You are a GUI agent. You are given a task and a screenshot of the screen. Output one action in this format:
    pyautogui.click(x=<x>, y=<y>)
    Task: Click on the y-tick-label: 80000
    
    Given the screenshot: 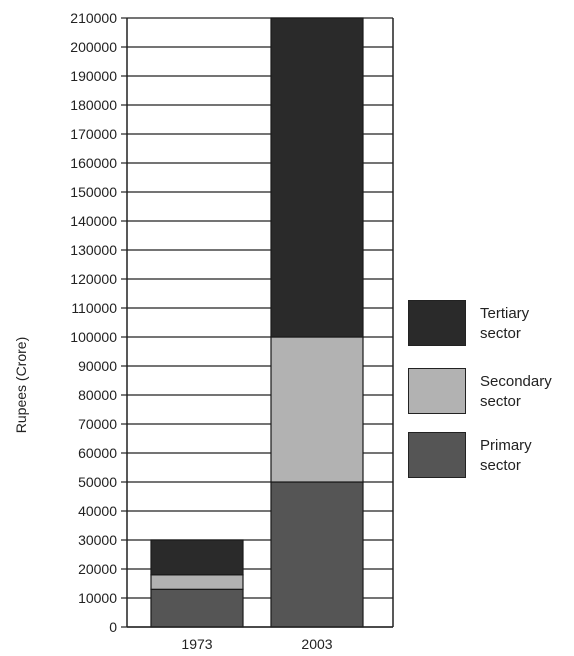 What is the action you would take?
    pyautogui.click(x=97, y=395)
    